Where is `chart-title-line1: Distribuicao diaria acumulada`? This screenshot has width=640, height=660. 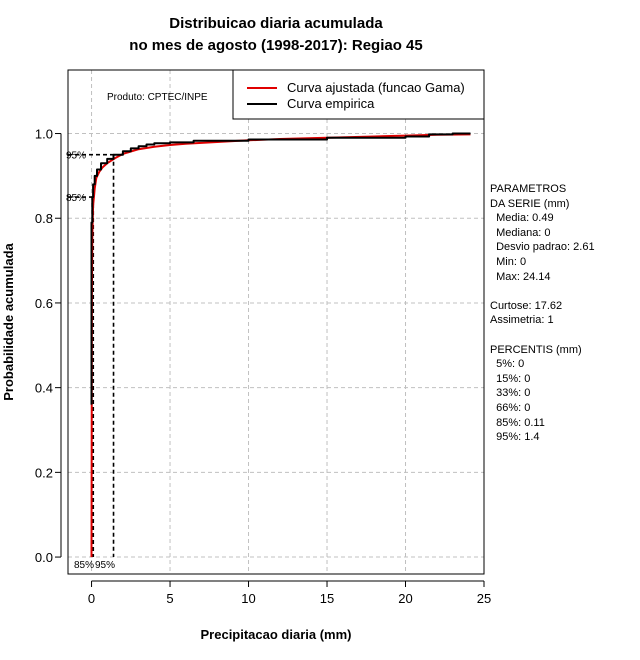
chart-title-line1: Distribuicao diaria acumulada is located at coordinates (276, 23).